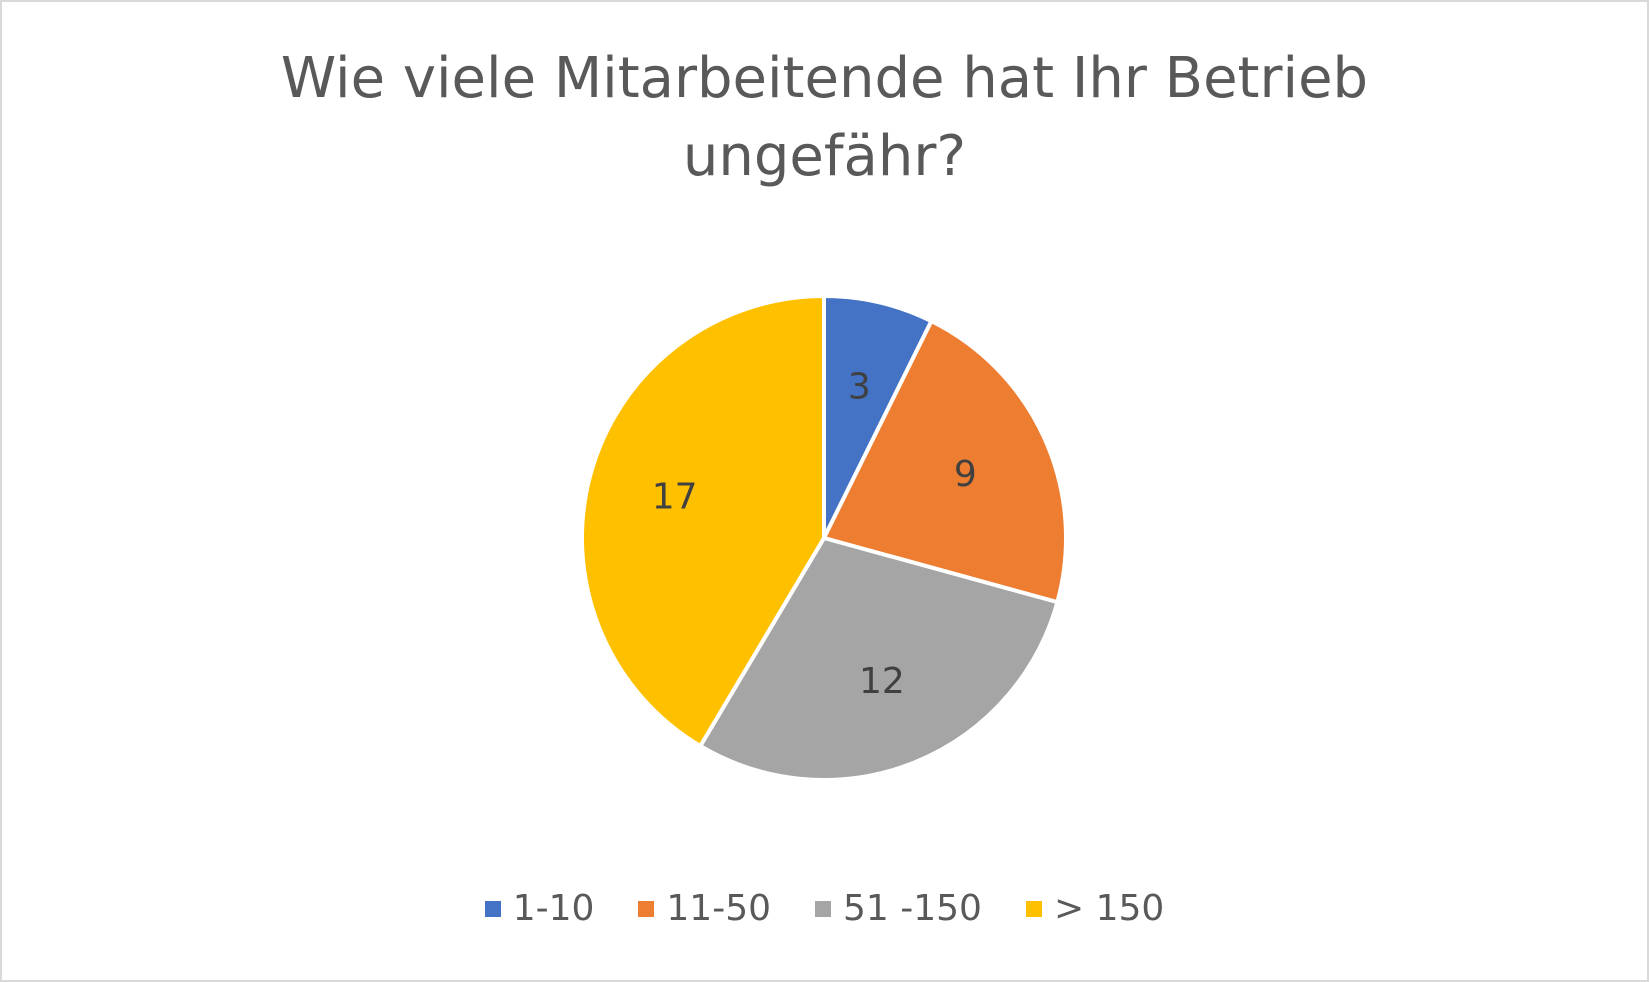  What do you see at coordinates (859, 387) in the screenshot?
I see `data-label: 3` at bounding box center [859, 387].